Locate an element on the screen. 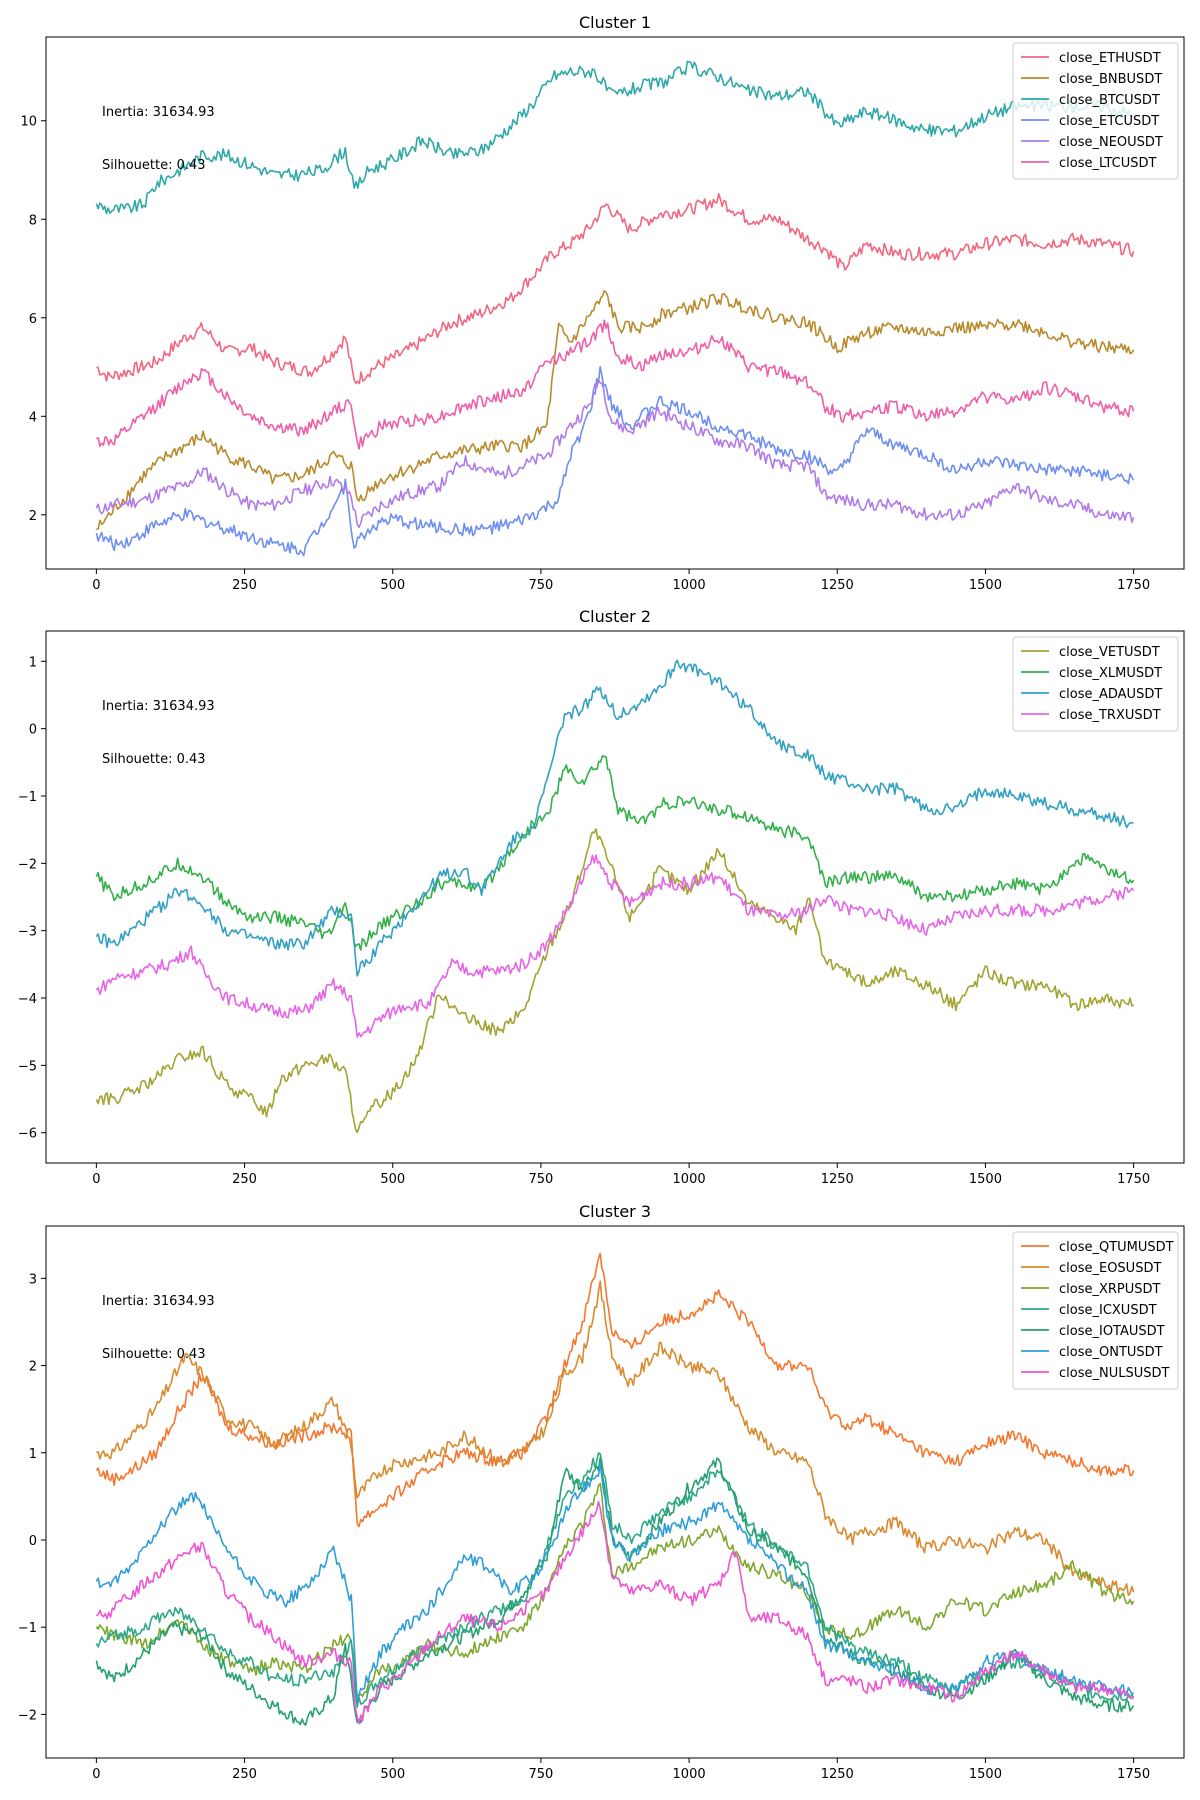 This screenshot has width=1200, height=1800. legend-entry: close_IOTAUSDT is located at coordinates (1112, 1331).